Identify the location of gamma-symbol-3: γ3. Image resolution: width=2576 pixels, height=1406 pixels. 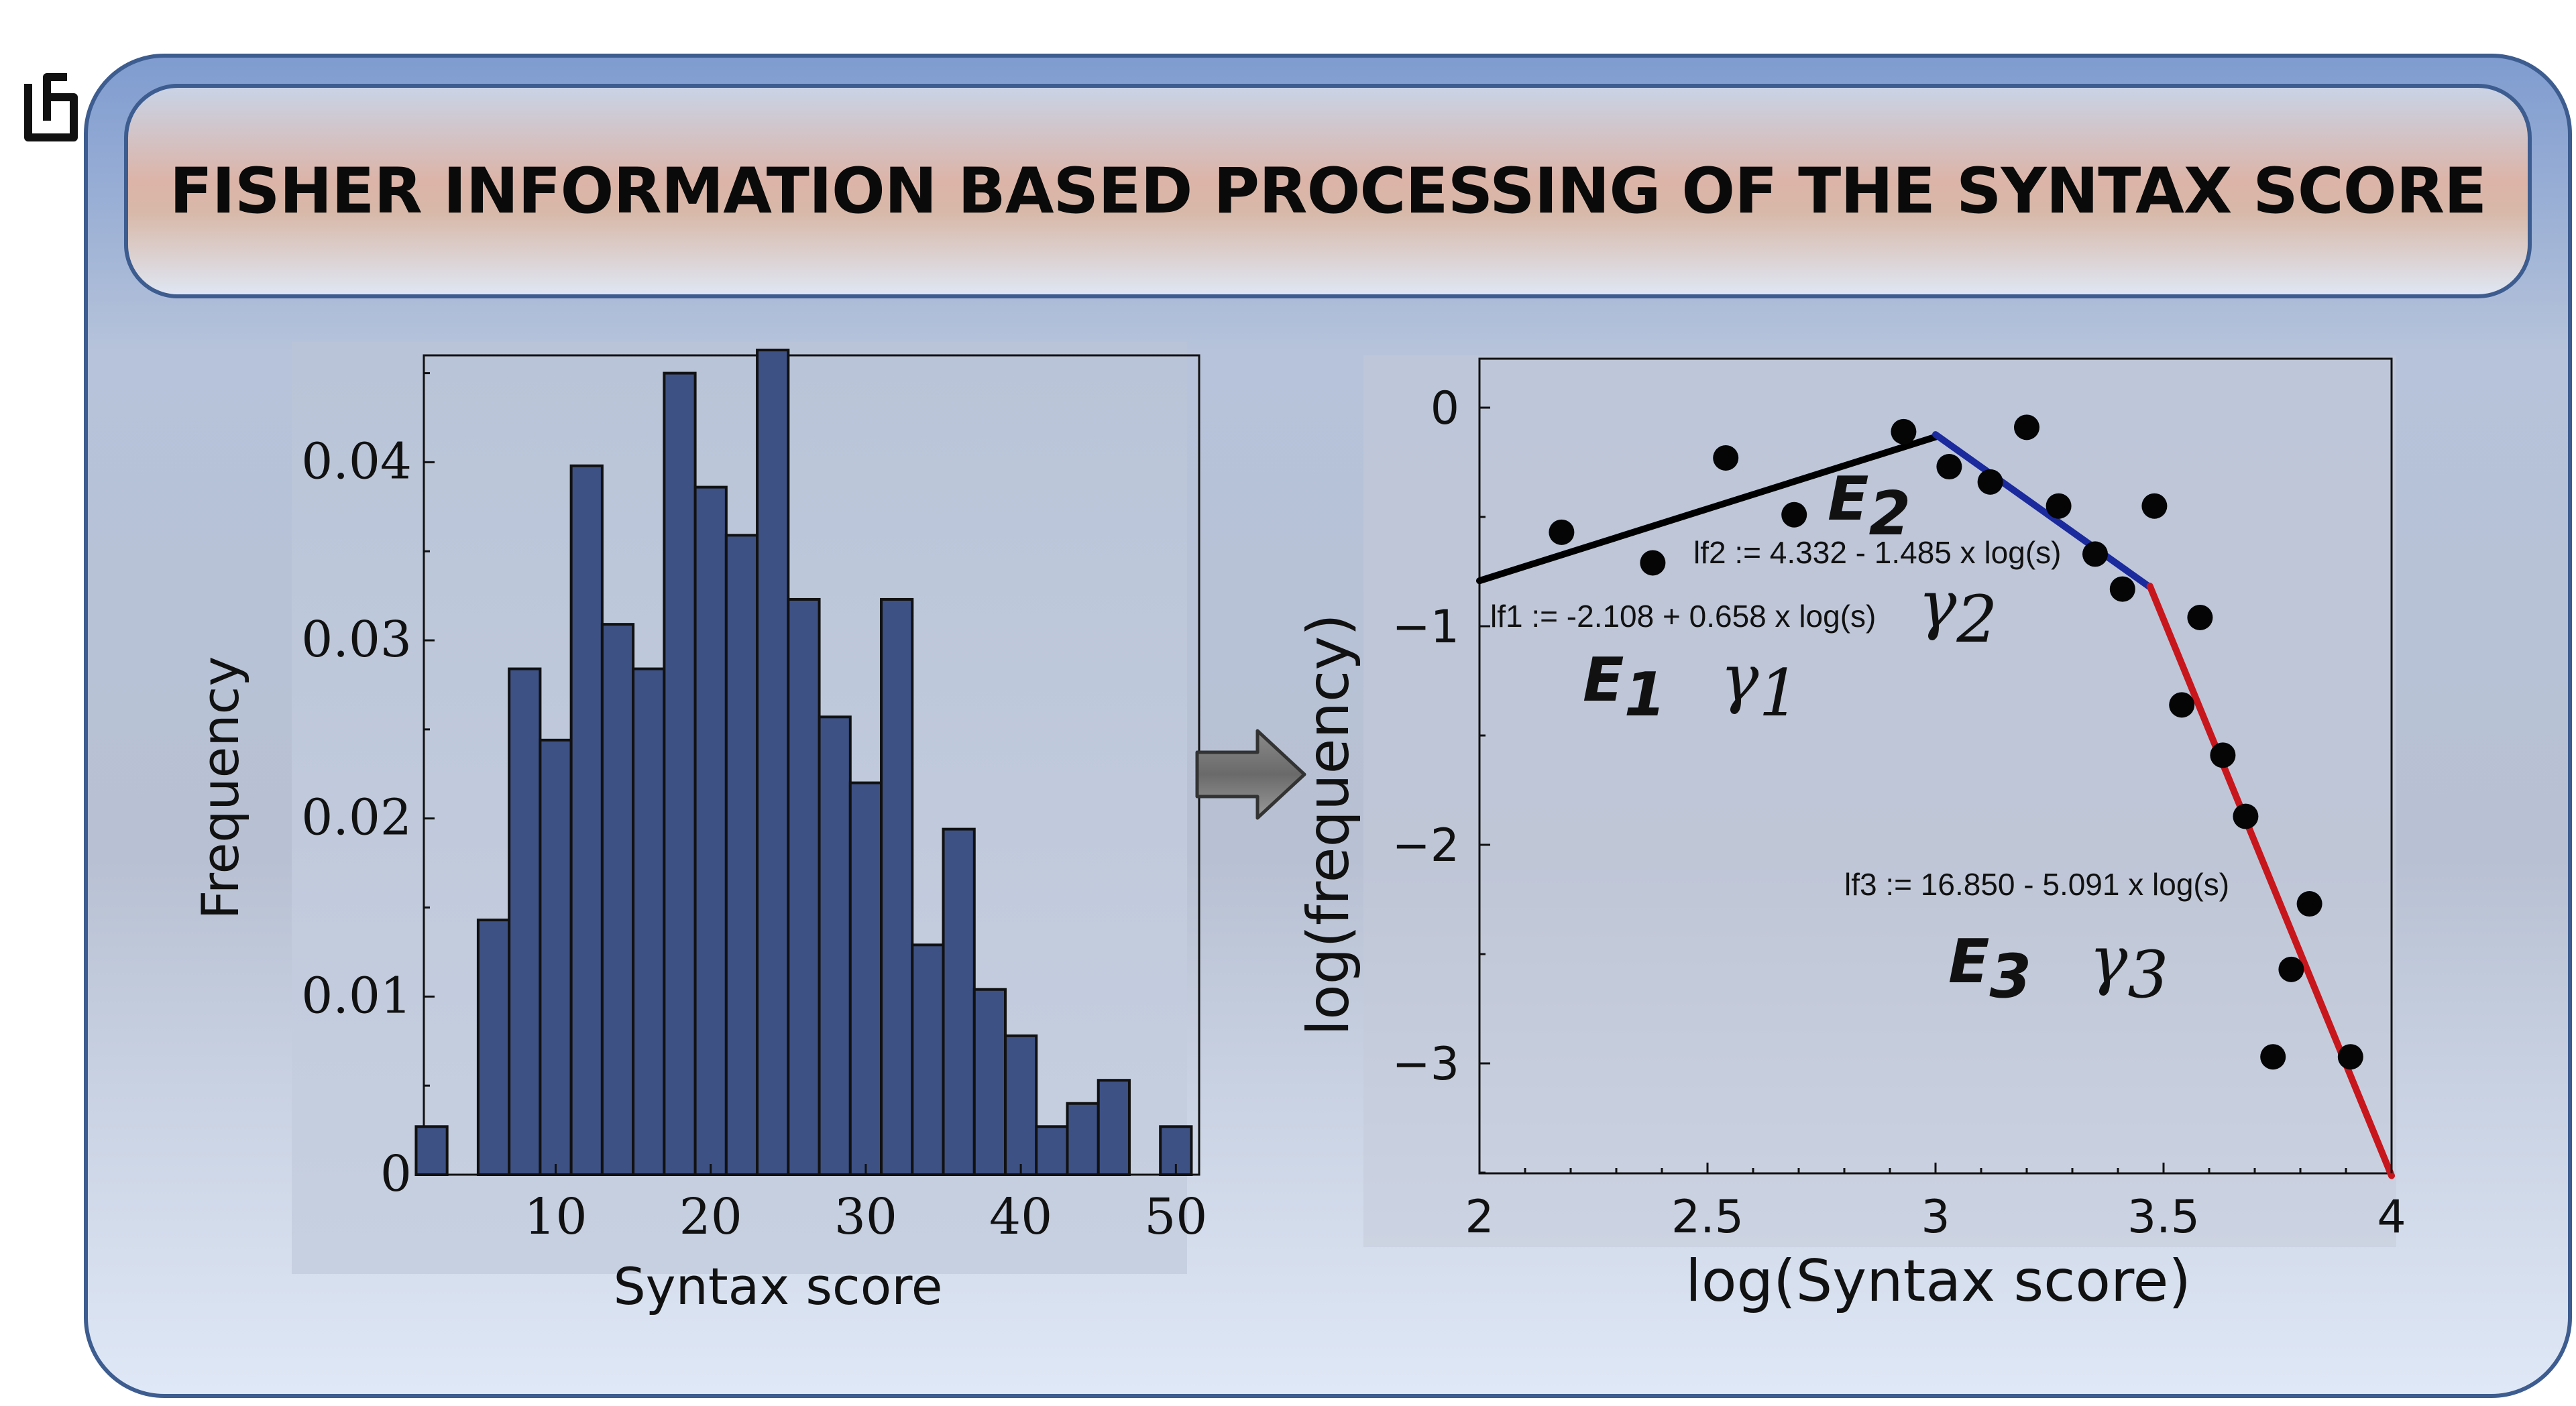
(2128, 967).